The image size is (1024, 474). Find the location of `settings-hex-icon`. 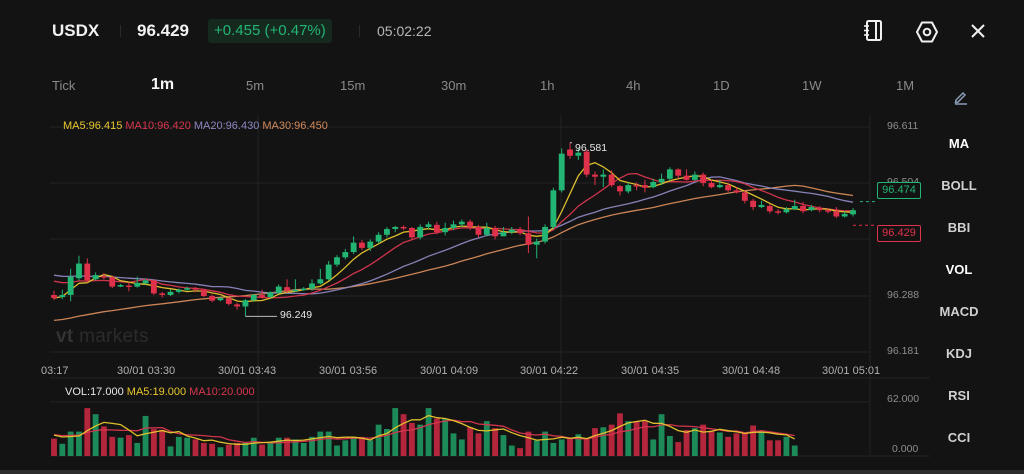

settings-hex-icon is located at coordinates (927, 32).